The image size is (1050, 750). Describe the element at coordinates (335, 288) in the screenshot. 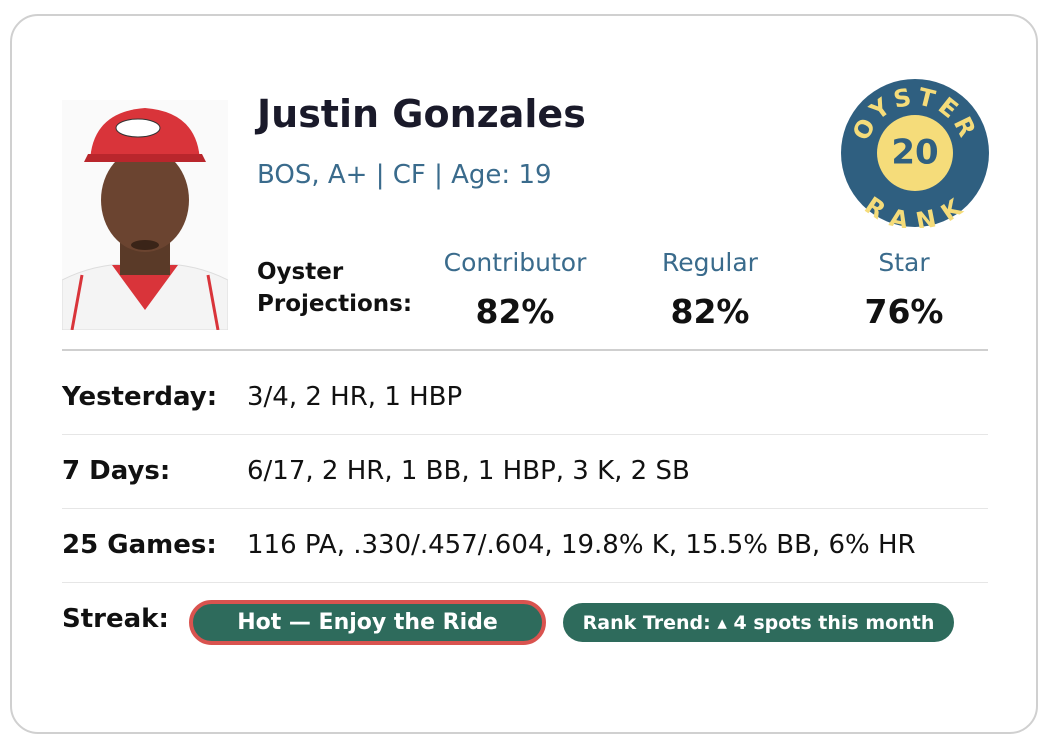

I see `projections-label: Oyster Projections:` at that location.